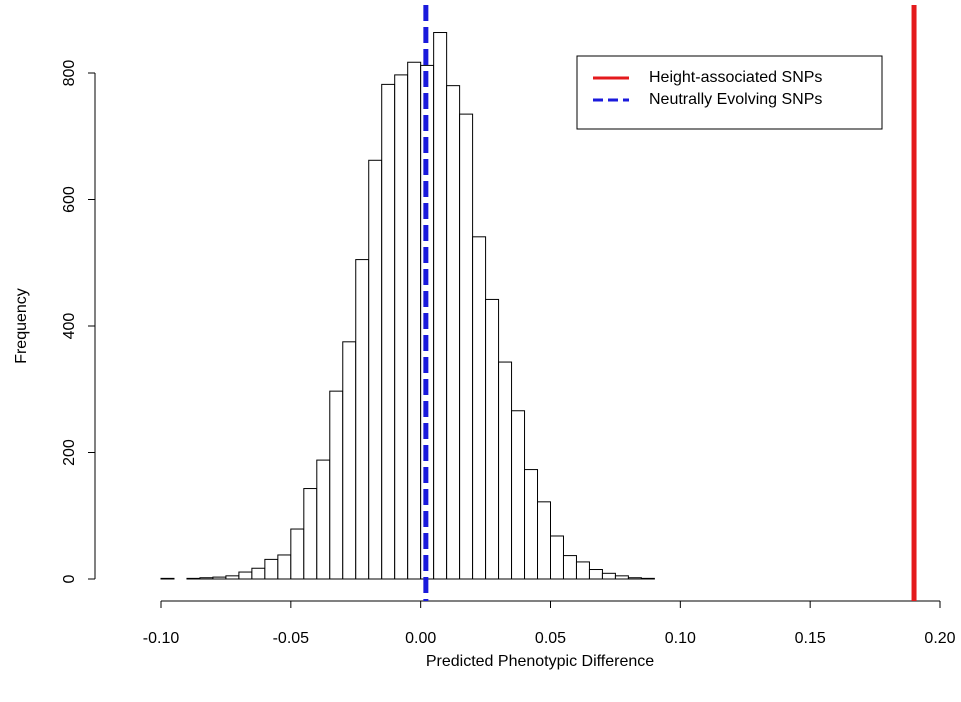 The height and width of the screenshot is (702, 961). I want to click on y-tick-label: 800, so click(69, 73).